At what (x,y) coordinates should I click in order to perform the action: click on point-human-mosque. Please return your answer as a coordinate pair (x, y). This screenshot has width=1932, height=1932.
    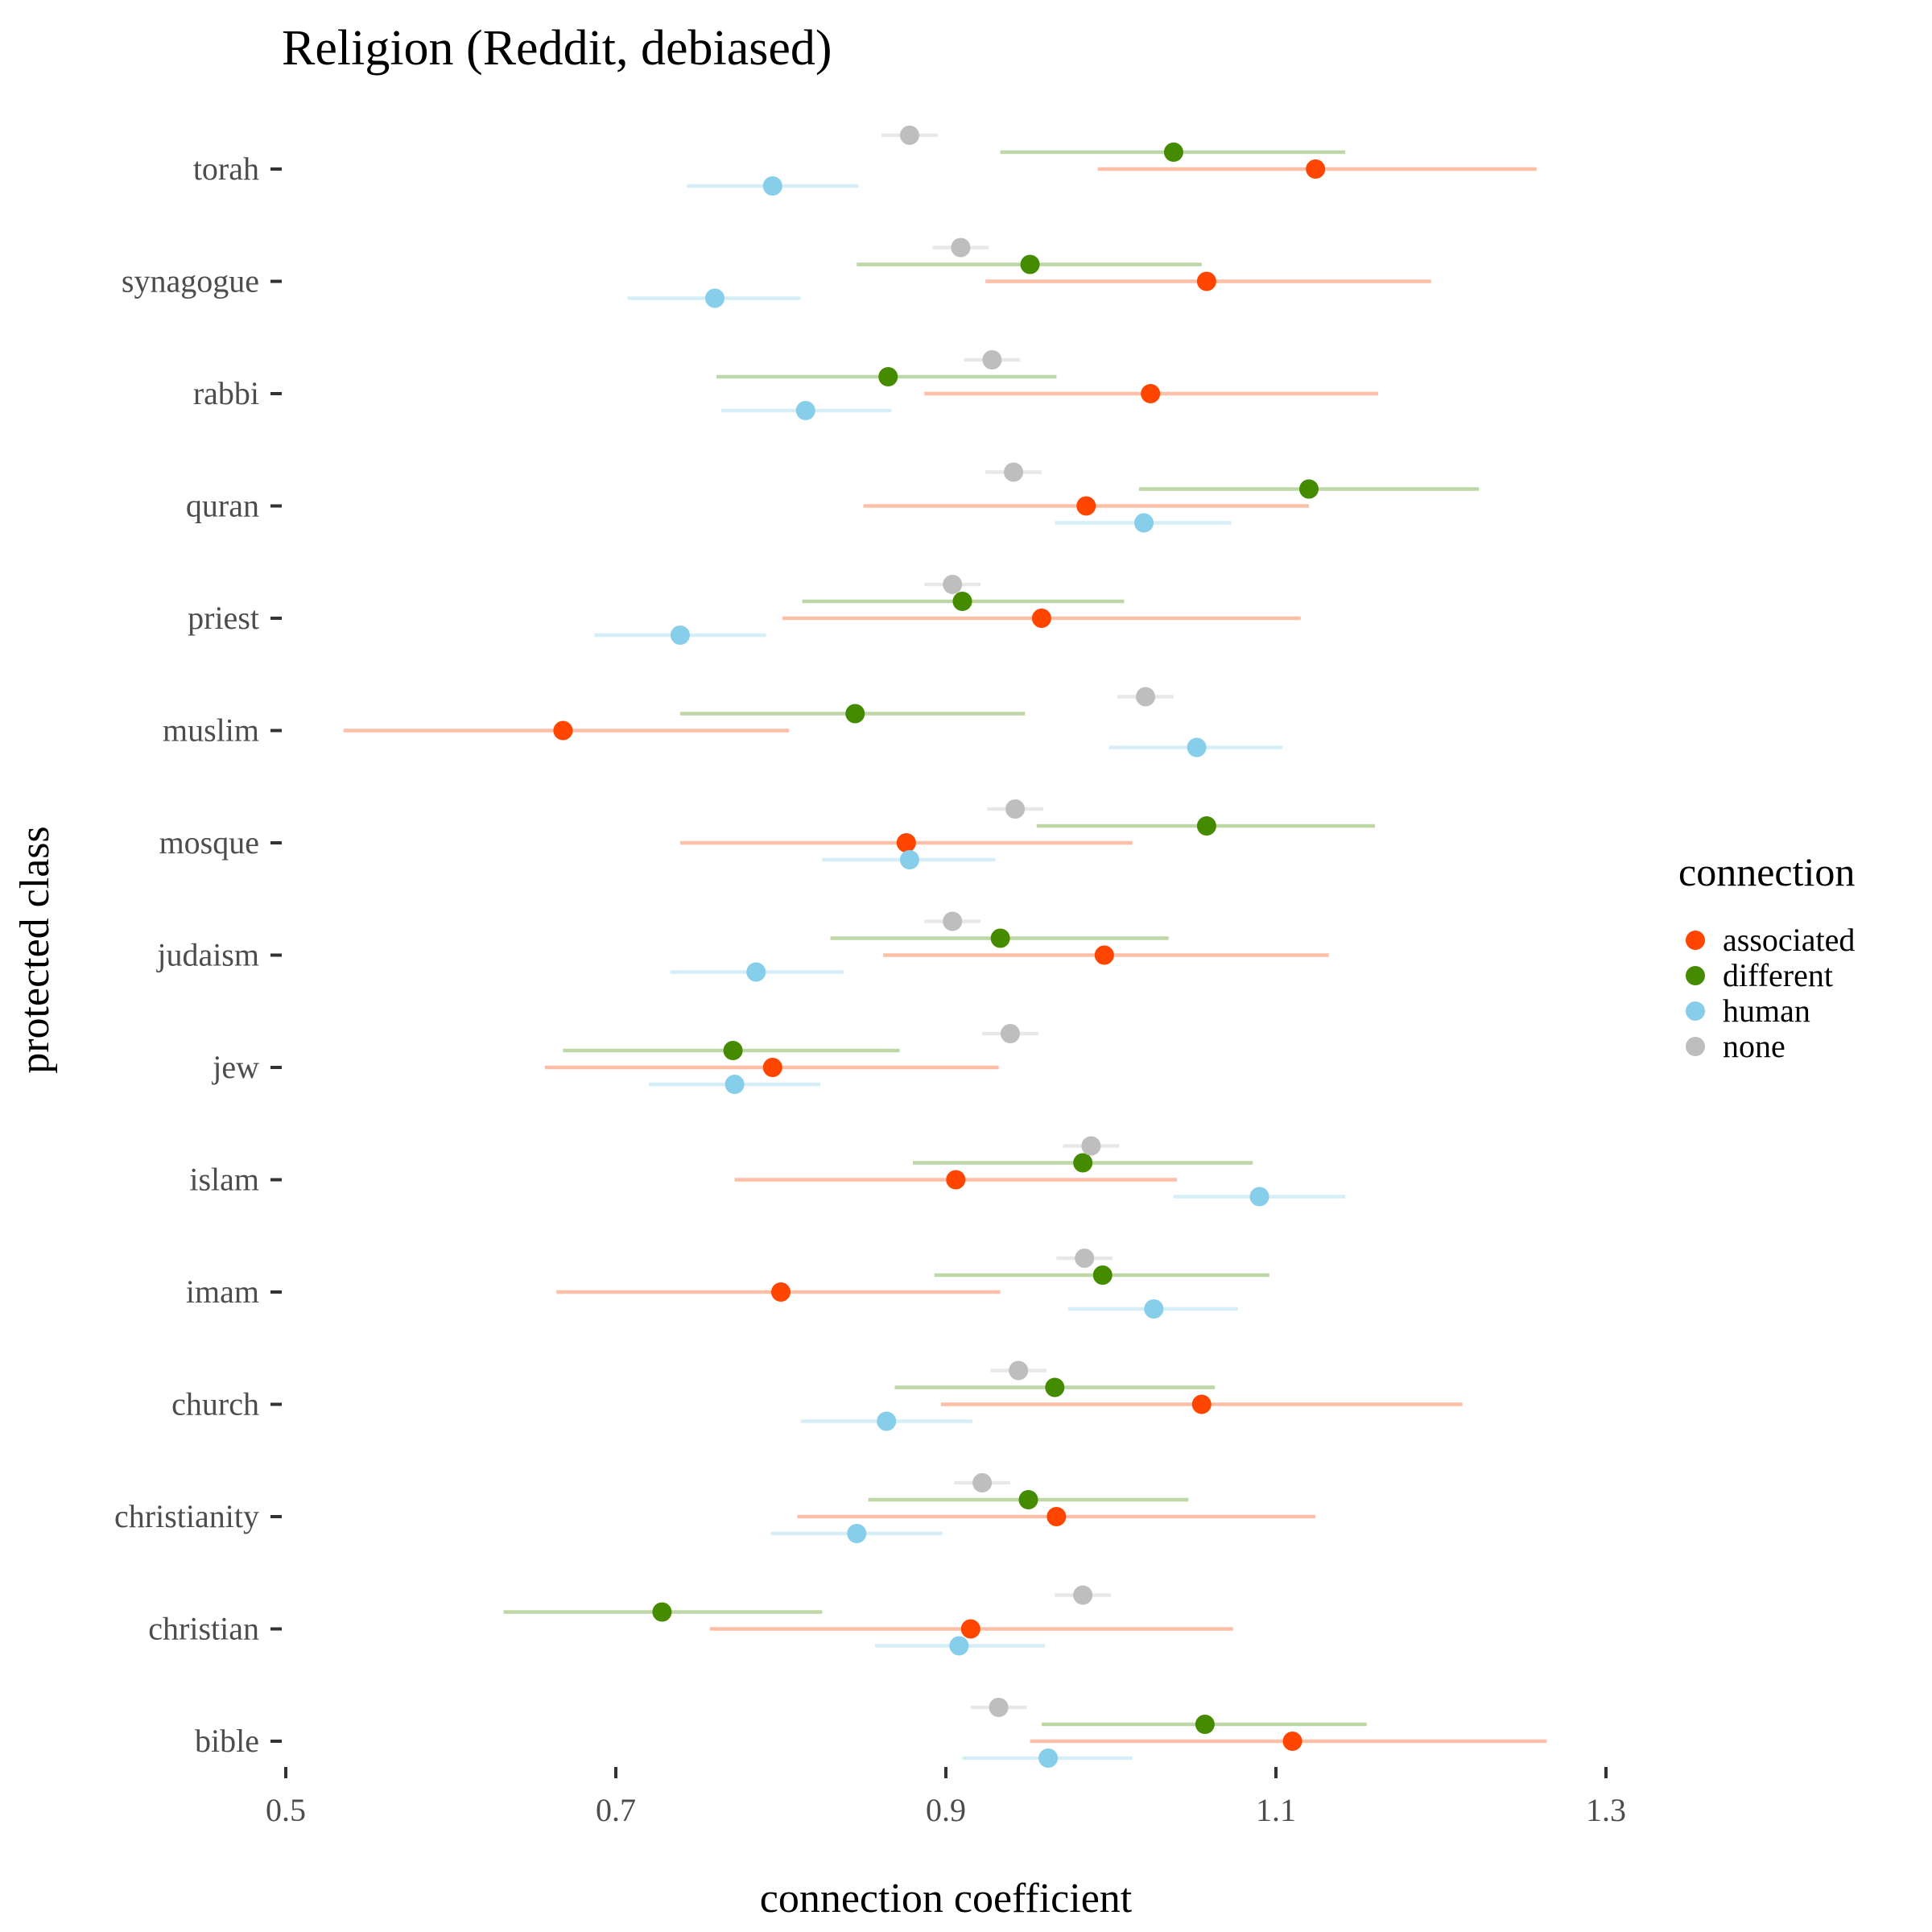
    Looking at the image, I should click on (909, 859).